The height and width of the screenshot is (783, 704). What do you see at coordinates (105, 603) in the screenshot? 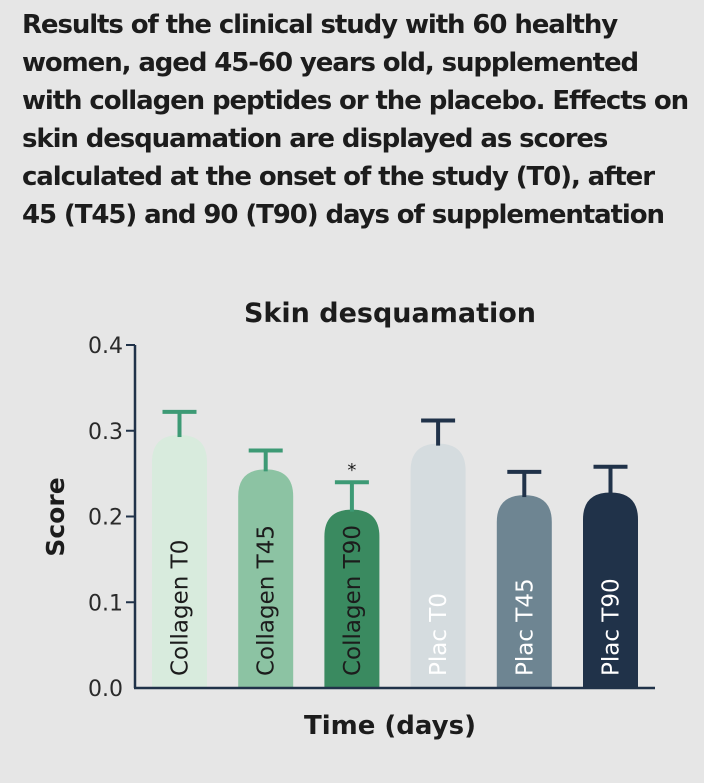
I see `y-tick-label: 0.1` at bounding box center [105, 603].